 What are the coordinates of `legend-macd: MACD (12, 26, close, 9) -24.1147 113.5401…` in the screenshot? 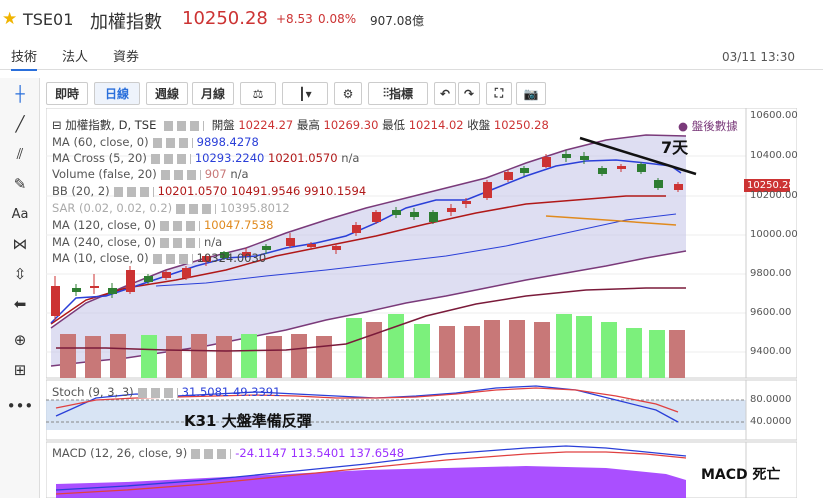 It's located at (228, 453).